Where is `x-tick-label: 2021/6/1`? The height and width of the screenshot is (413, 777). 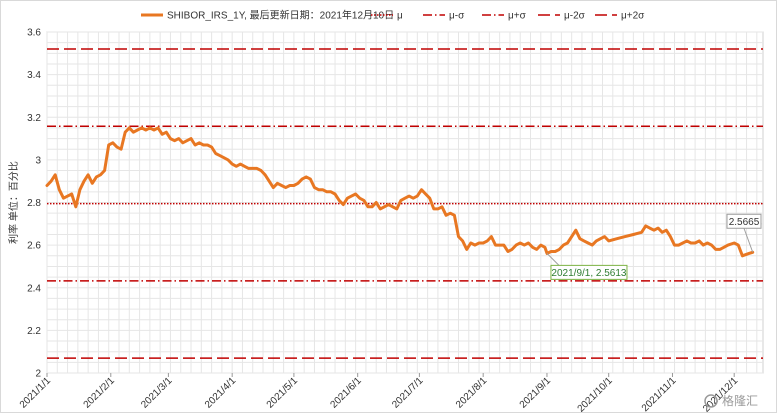 x-tick-label: 2021/6/1 is located at coordinates (346, 393).